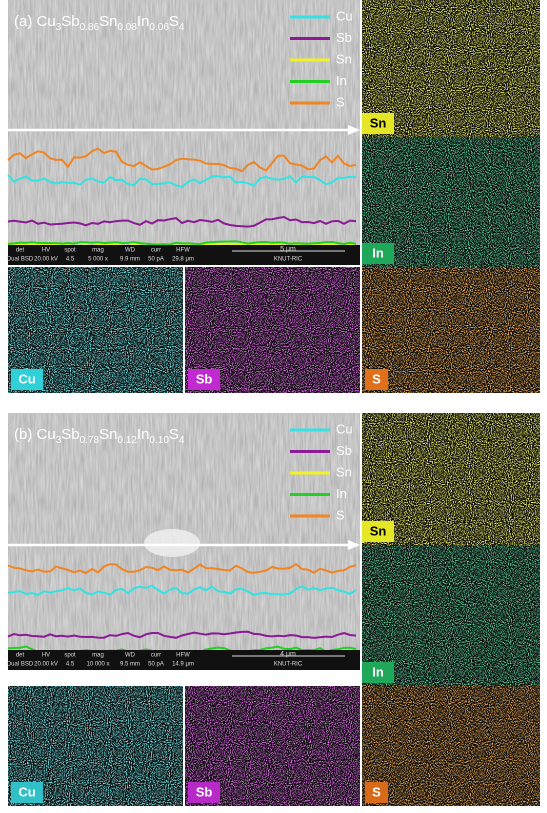  I want to click on scale-label: 4 μm, so click(288, 654).